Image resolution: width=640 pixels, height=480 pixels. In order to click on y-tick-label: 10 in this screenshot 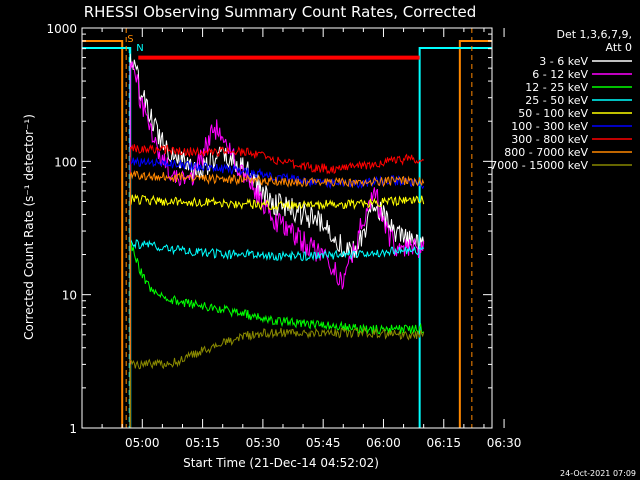, I will do `click(69, 296)`.